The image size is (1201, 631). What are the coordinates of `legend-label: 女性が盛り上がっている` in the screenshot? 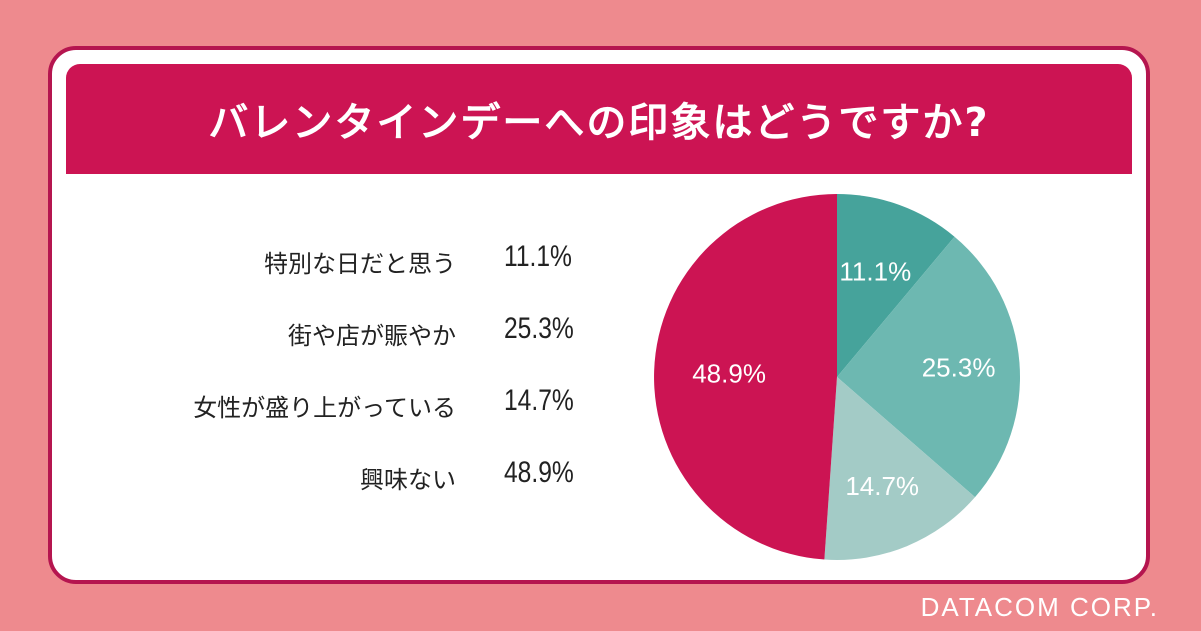 It's located at (324, 408).